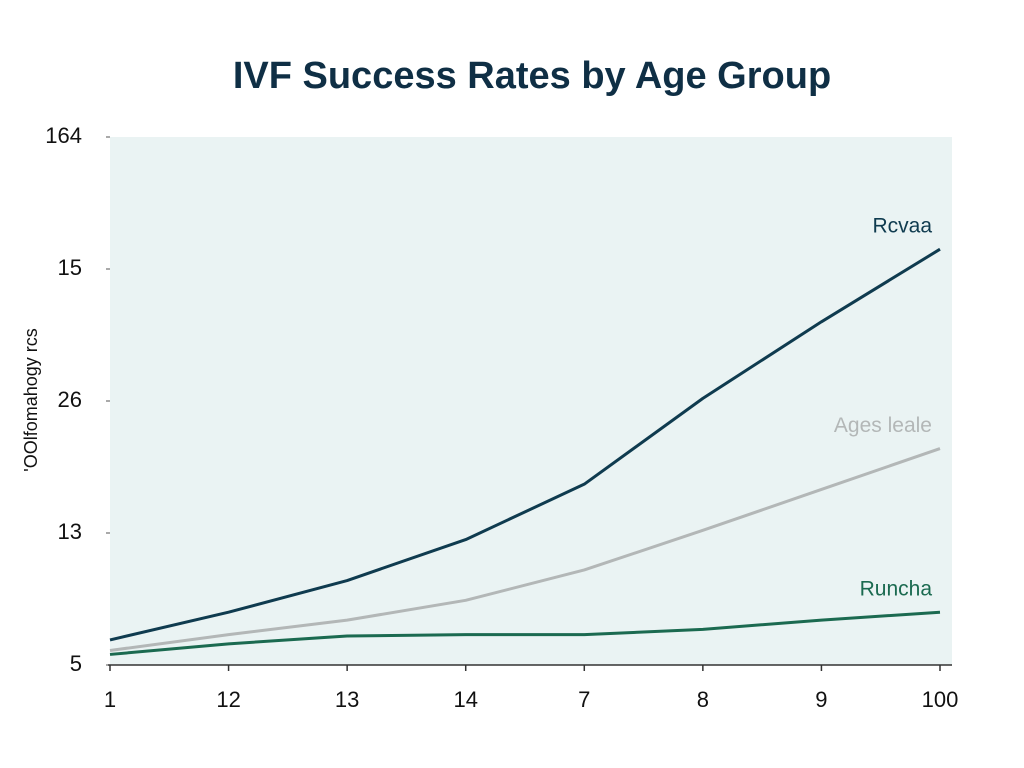  I want to click on series-label: Rcvaa, so click(902, 226).